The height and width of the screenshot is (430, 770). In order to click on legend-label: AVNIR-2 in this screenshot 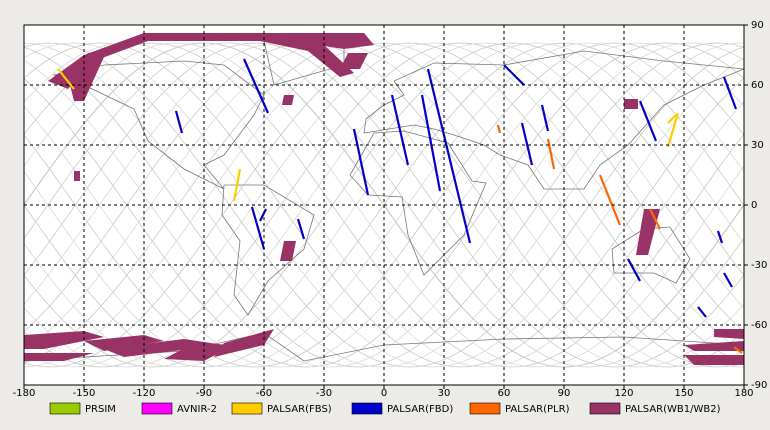, I will do `click(197, 409)`.